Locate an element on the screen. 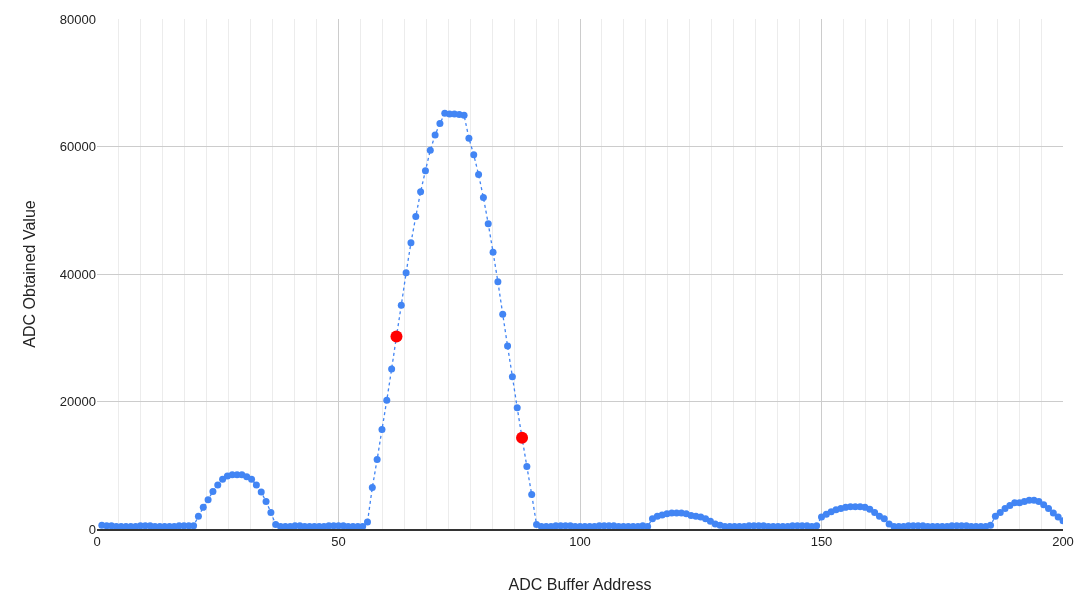  y-tick-label: 0 is located at coordinates (92, 529).